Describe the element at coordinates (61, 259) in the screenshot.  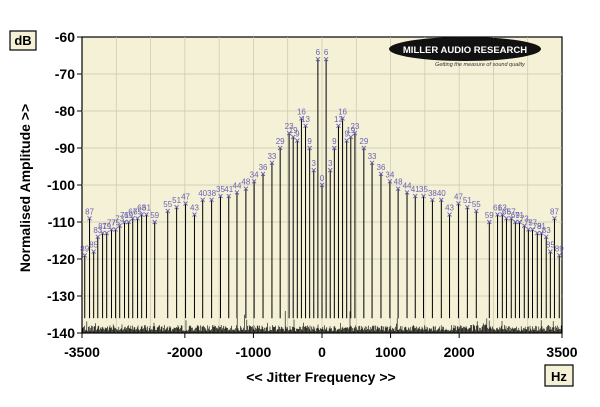
I see `y-tick-label: -120` at that location.